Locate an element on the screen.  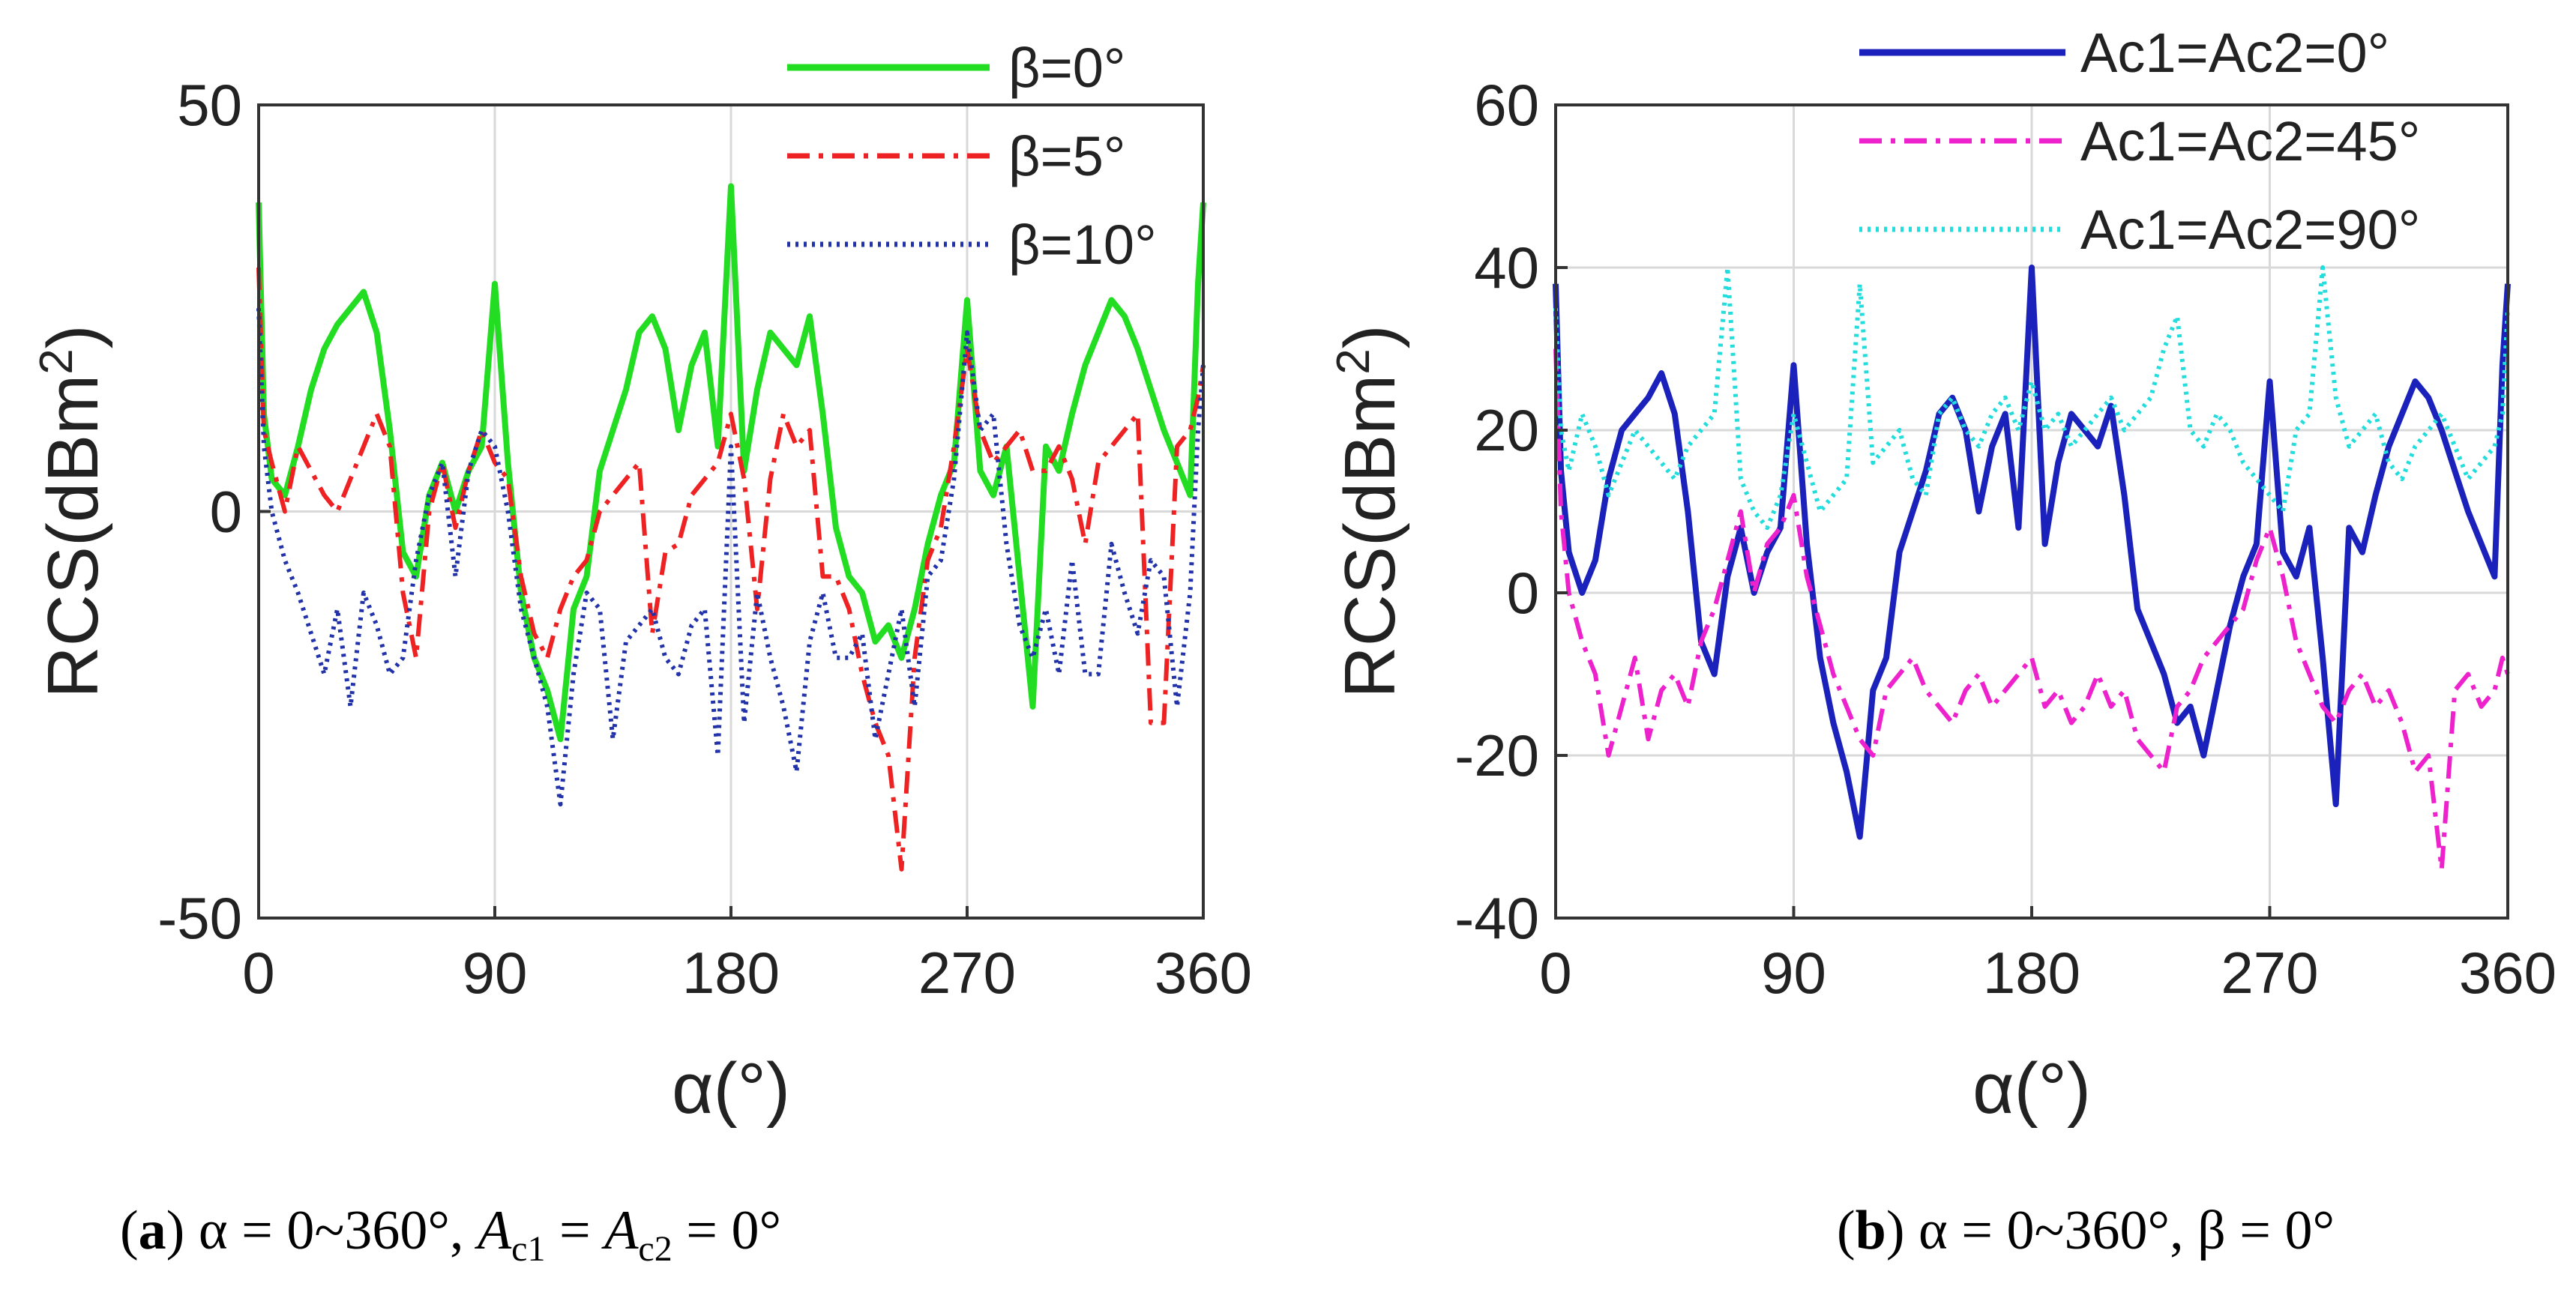
legend-label-2: β=5° is located at coordinates (1067, 156).